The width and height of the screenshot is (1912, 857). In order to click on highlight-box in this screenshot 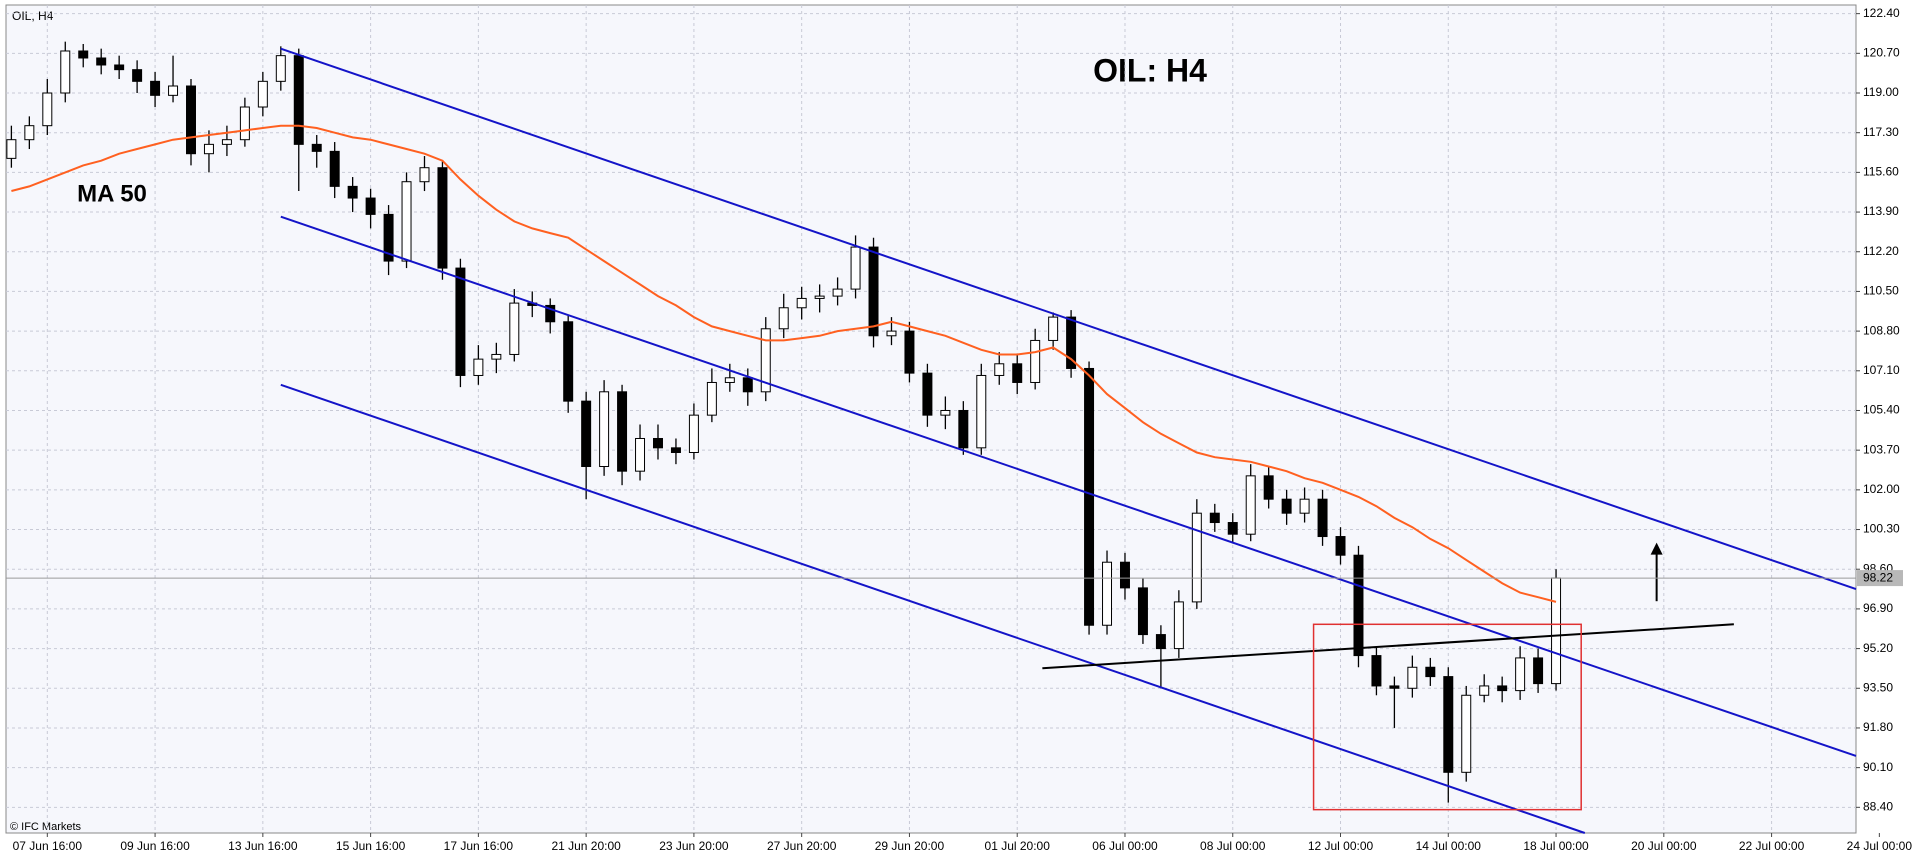, I will do `click(1447, 717)`.